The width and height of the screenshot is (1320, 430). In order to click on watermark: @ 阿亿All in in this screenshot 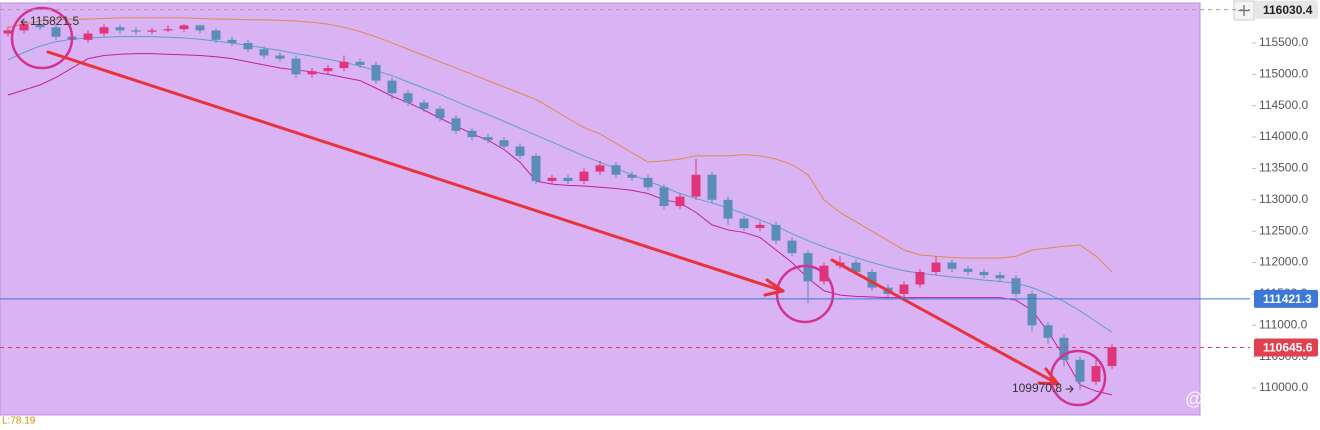, I will do `click(1234, 399)`.